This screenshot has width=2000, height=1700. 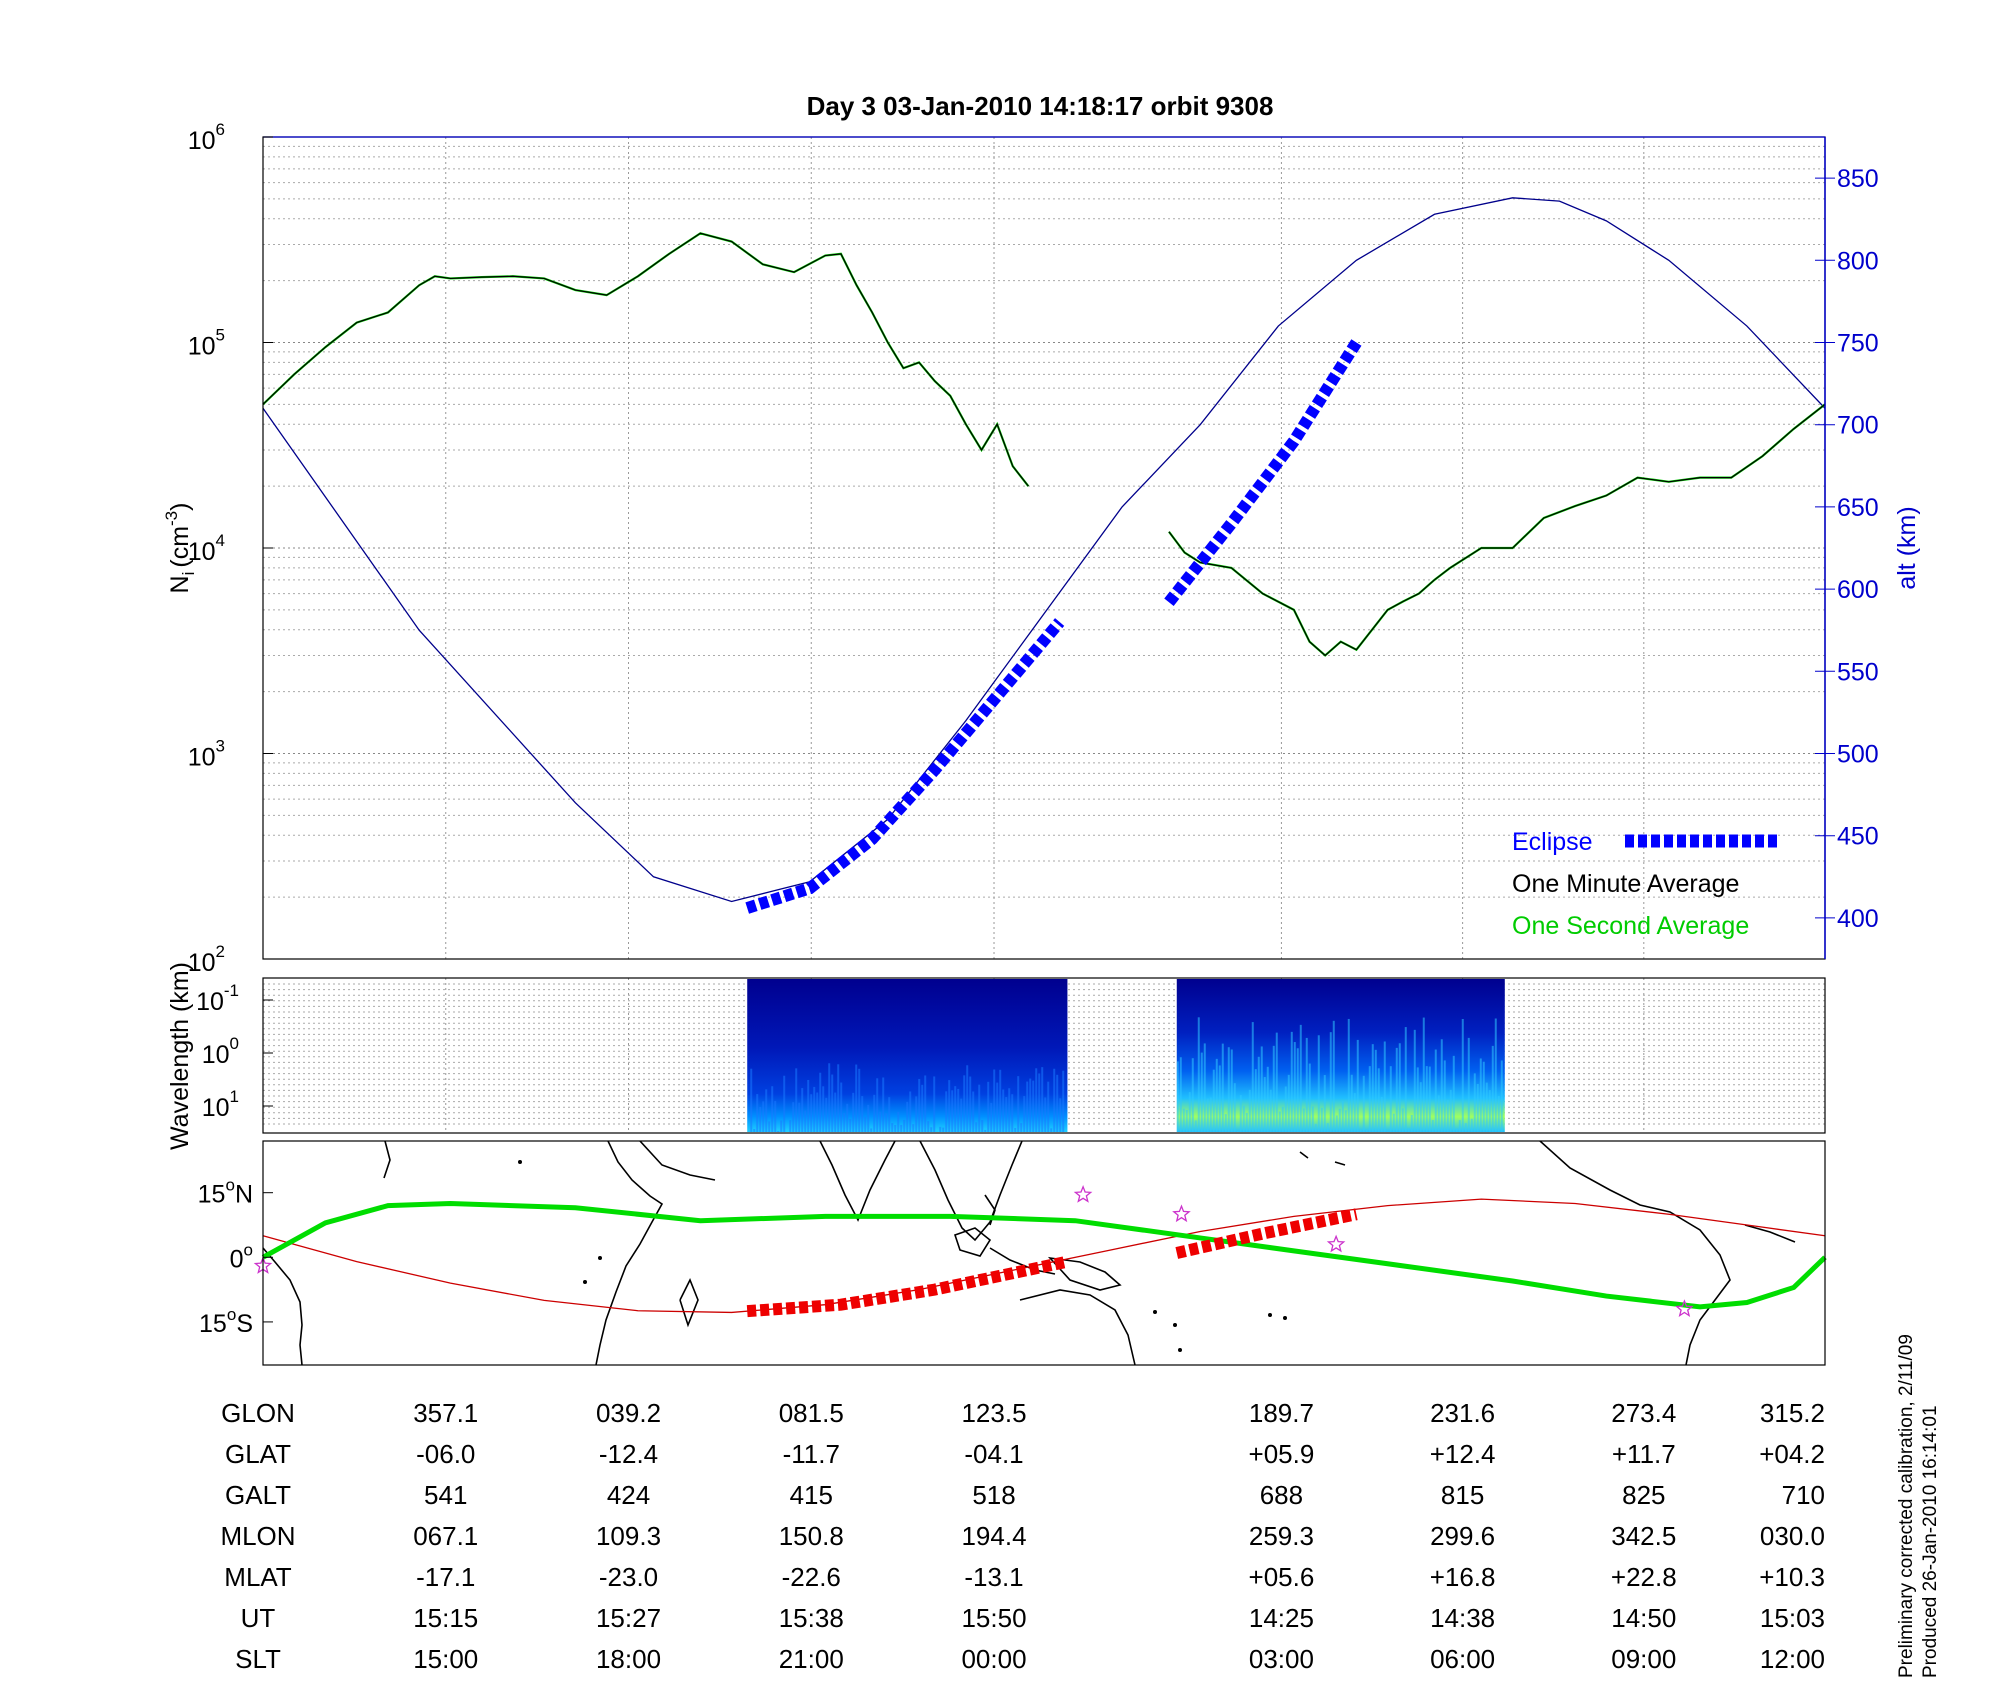 I want to click on ephemeris-cell: 342.5, so click(x=1643, y=1536).